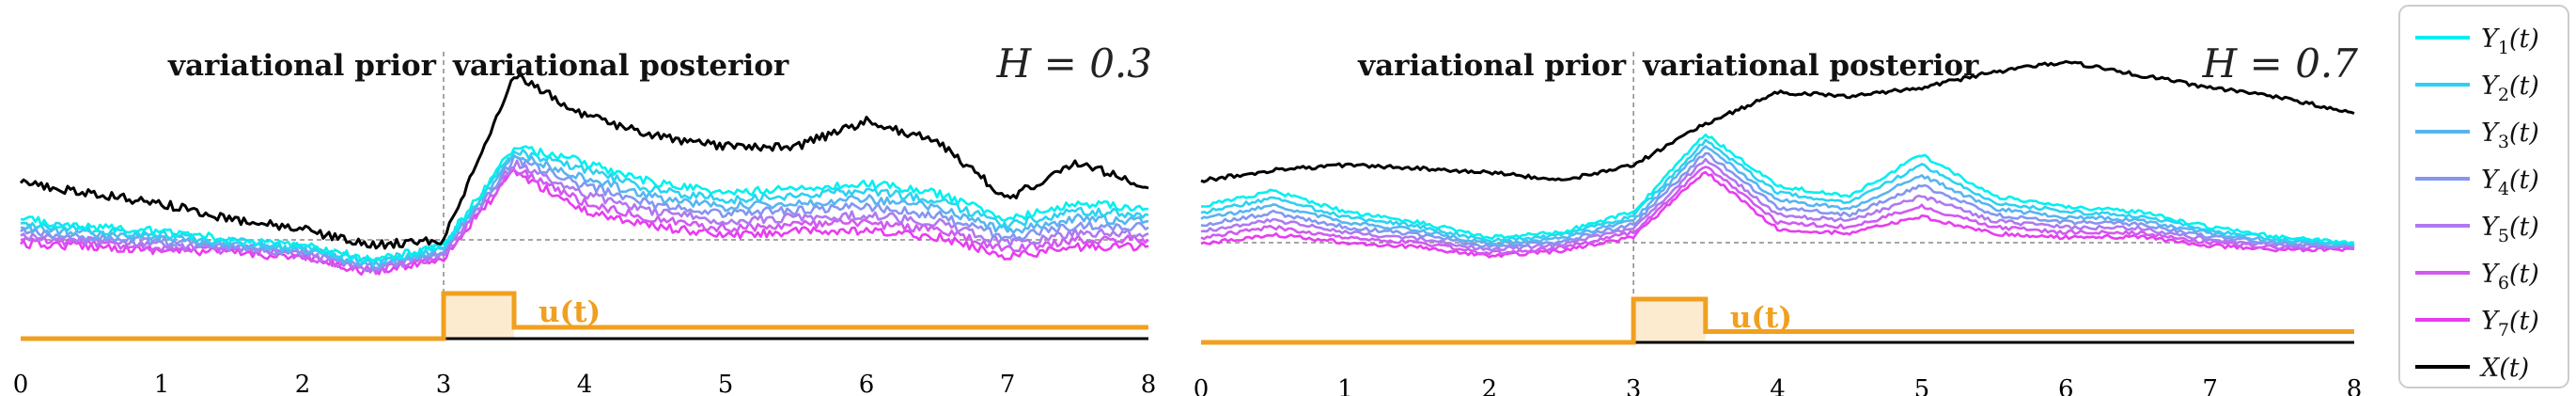 This screenshot has height=396, width=2576. What do you see at coordinates (2504, 369) in the screenshot?
I see `legend-entry-label: X(t)` at bounding box center [2504, 369].